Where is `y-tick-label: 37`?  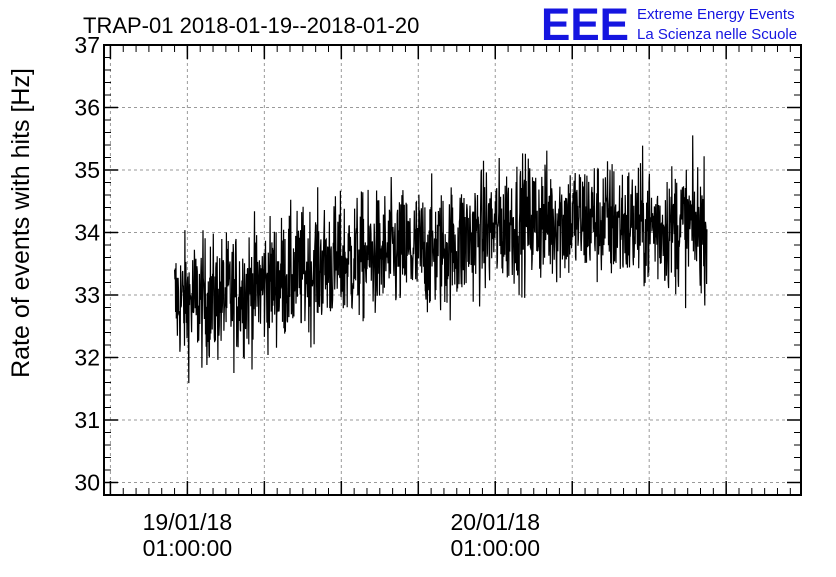
y-tick-label: 37 is located at coordinates (87, 45).